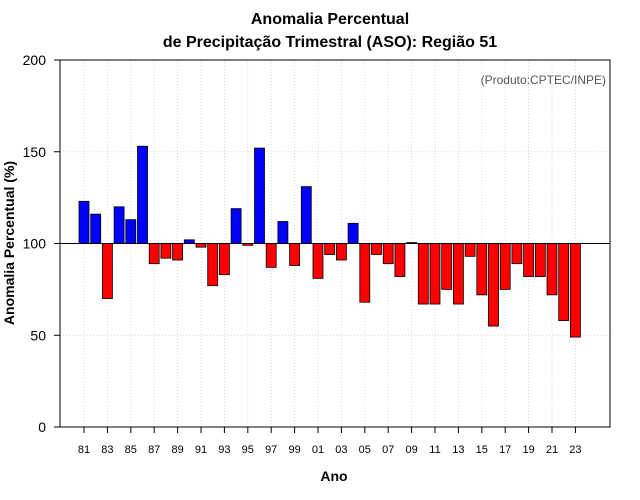 This screenshot has height=500, width=640. I want to click on x-tick-label: 13, so click(458, 450).